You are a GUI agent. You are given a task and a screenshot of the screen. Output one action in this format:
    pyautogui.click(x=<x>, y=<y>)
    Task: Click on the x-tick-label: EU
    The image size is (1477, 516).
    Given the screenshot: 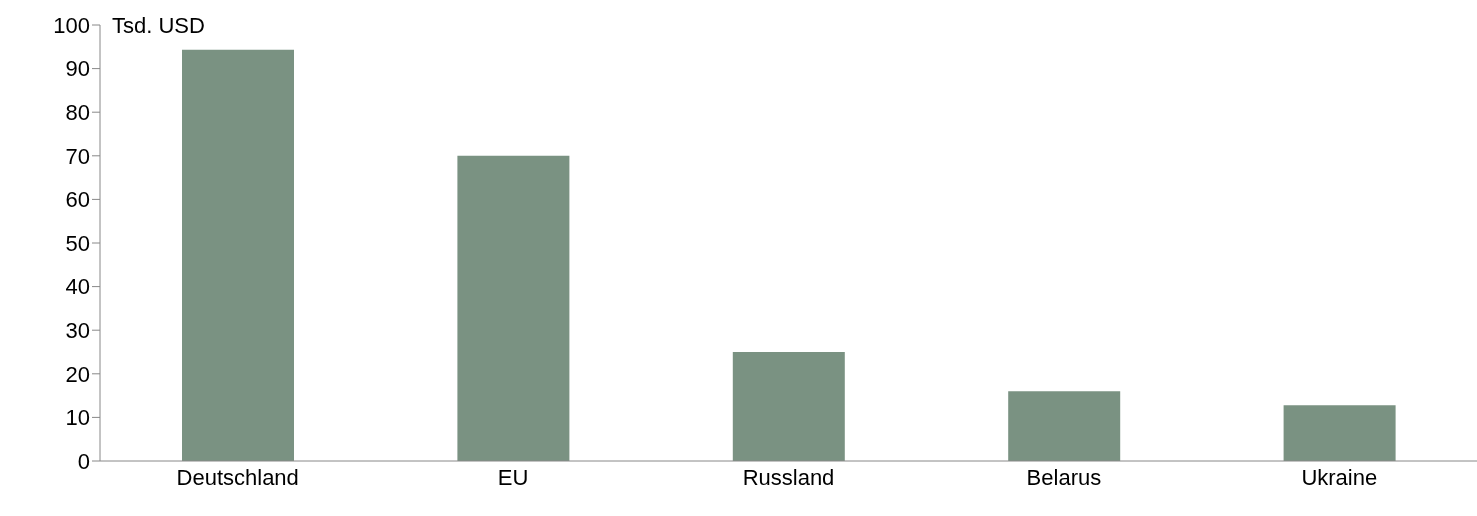 What is the action you would take?
    pyautogui.click(x=513, y=477)
    